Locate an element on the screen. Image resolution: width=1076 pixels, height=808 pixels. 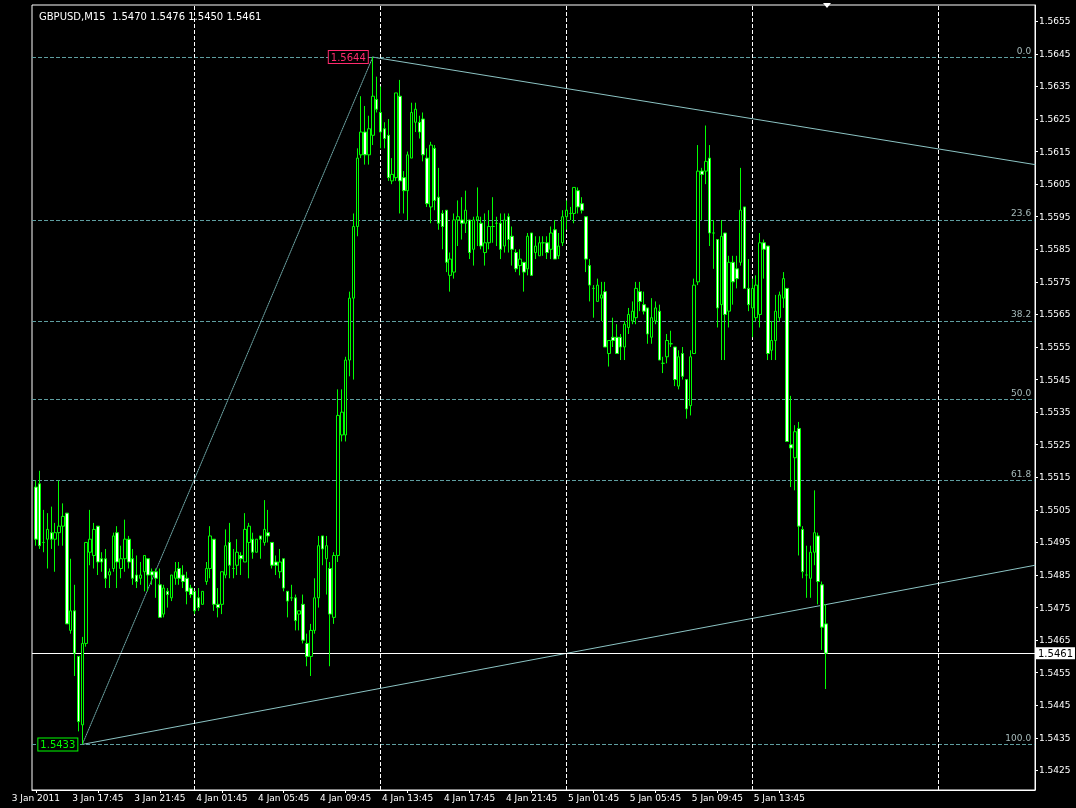
y-tick-label: 1.5425 is located at coordinates (1055, 770).